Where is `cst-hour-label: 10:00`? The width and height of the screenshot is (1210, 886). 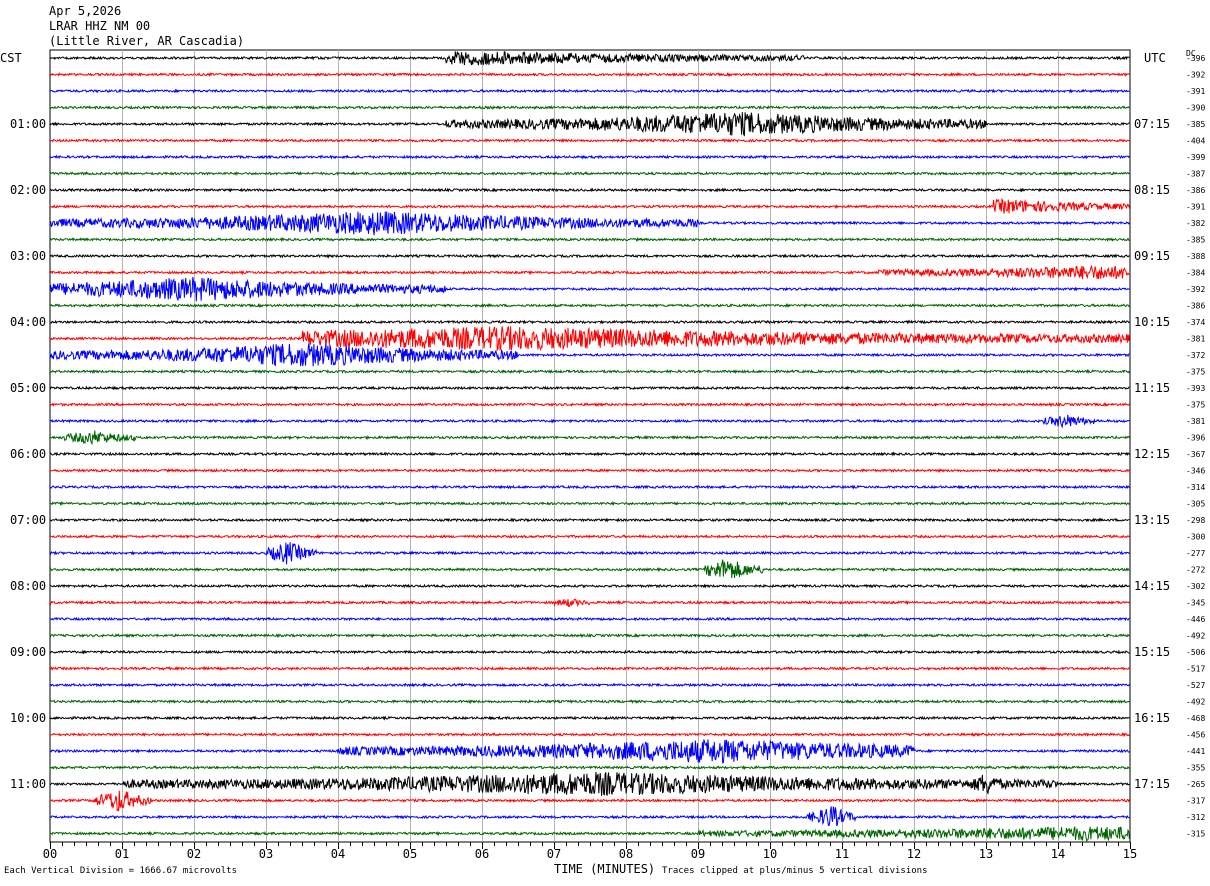
cst-hour-label: 10:00 is located at coordinates (28, 718).